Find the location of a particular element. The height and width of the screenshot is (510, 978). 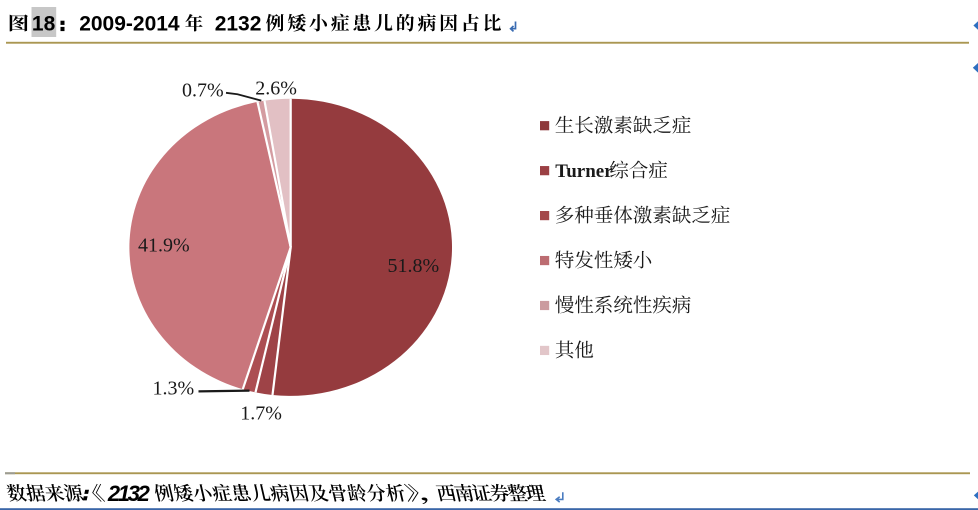

svg-text: 18 is located at coordinates (44, 24).